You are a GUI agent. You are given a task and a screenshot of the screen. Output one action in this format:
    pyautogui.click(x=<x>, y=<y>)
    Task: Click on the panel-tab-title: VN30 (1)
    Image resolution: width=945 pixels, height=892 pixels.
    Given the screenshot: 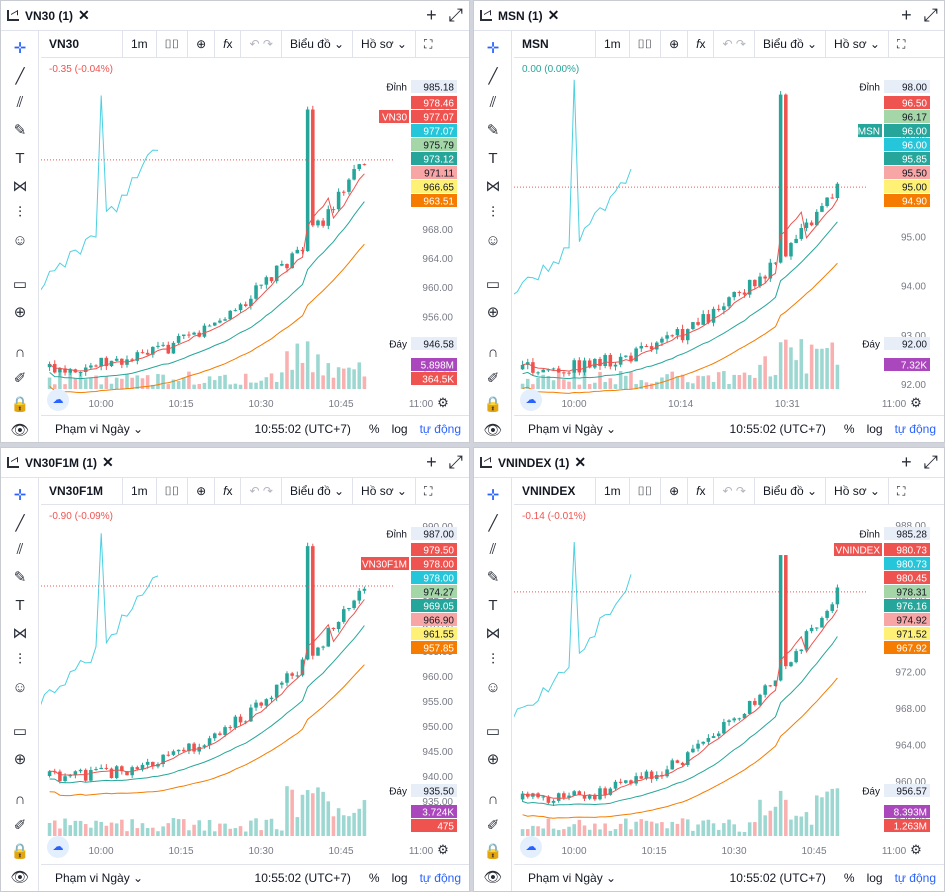 What is the action you would take?
    pyautogui.click(x=49, y=15)
    